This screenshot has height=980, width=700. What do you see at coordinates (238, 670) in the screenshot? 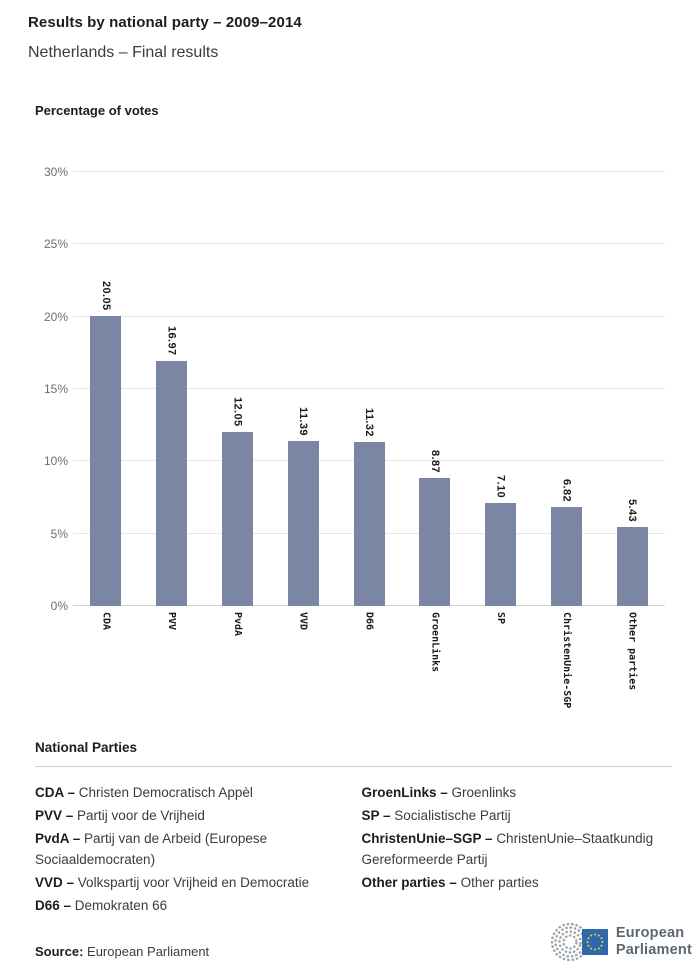
I see `x-tick-cell: PvdA` at bounding box center [238, 670].